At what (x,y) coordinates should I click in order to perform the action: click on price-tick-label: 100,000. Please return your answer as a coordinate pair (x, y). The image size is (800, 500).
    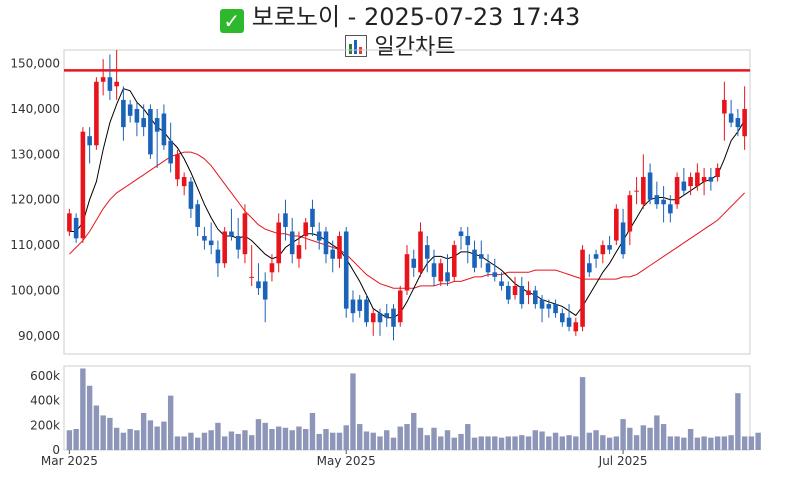
    Looking at the image, I should click on (35, 290).